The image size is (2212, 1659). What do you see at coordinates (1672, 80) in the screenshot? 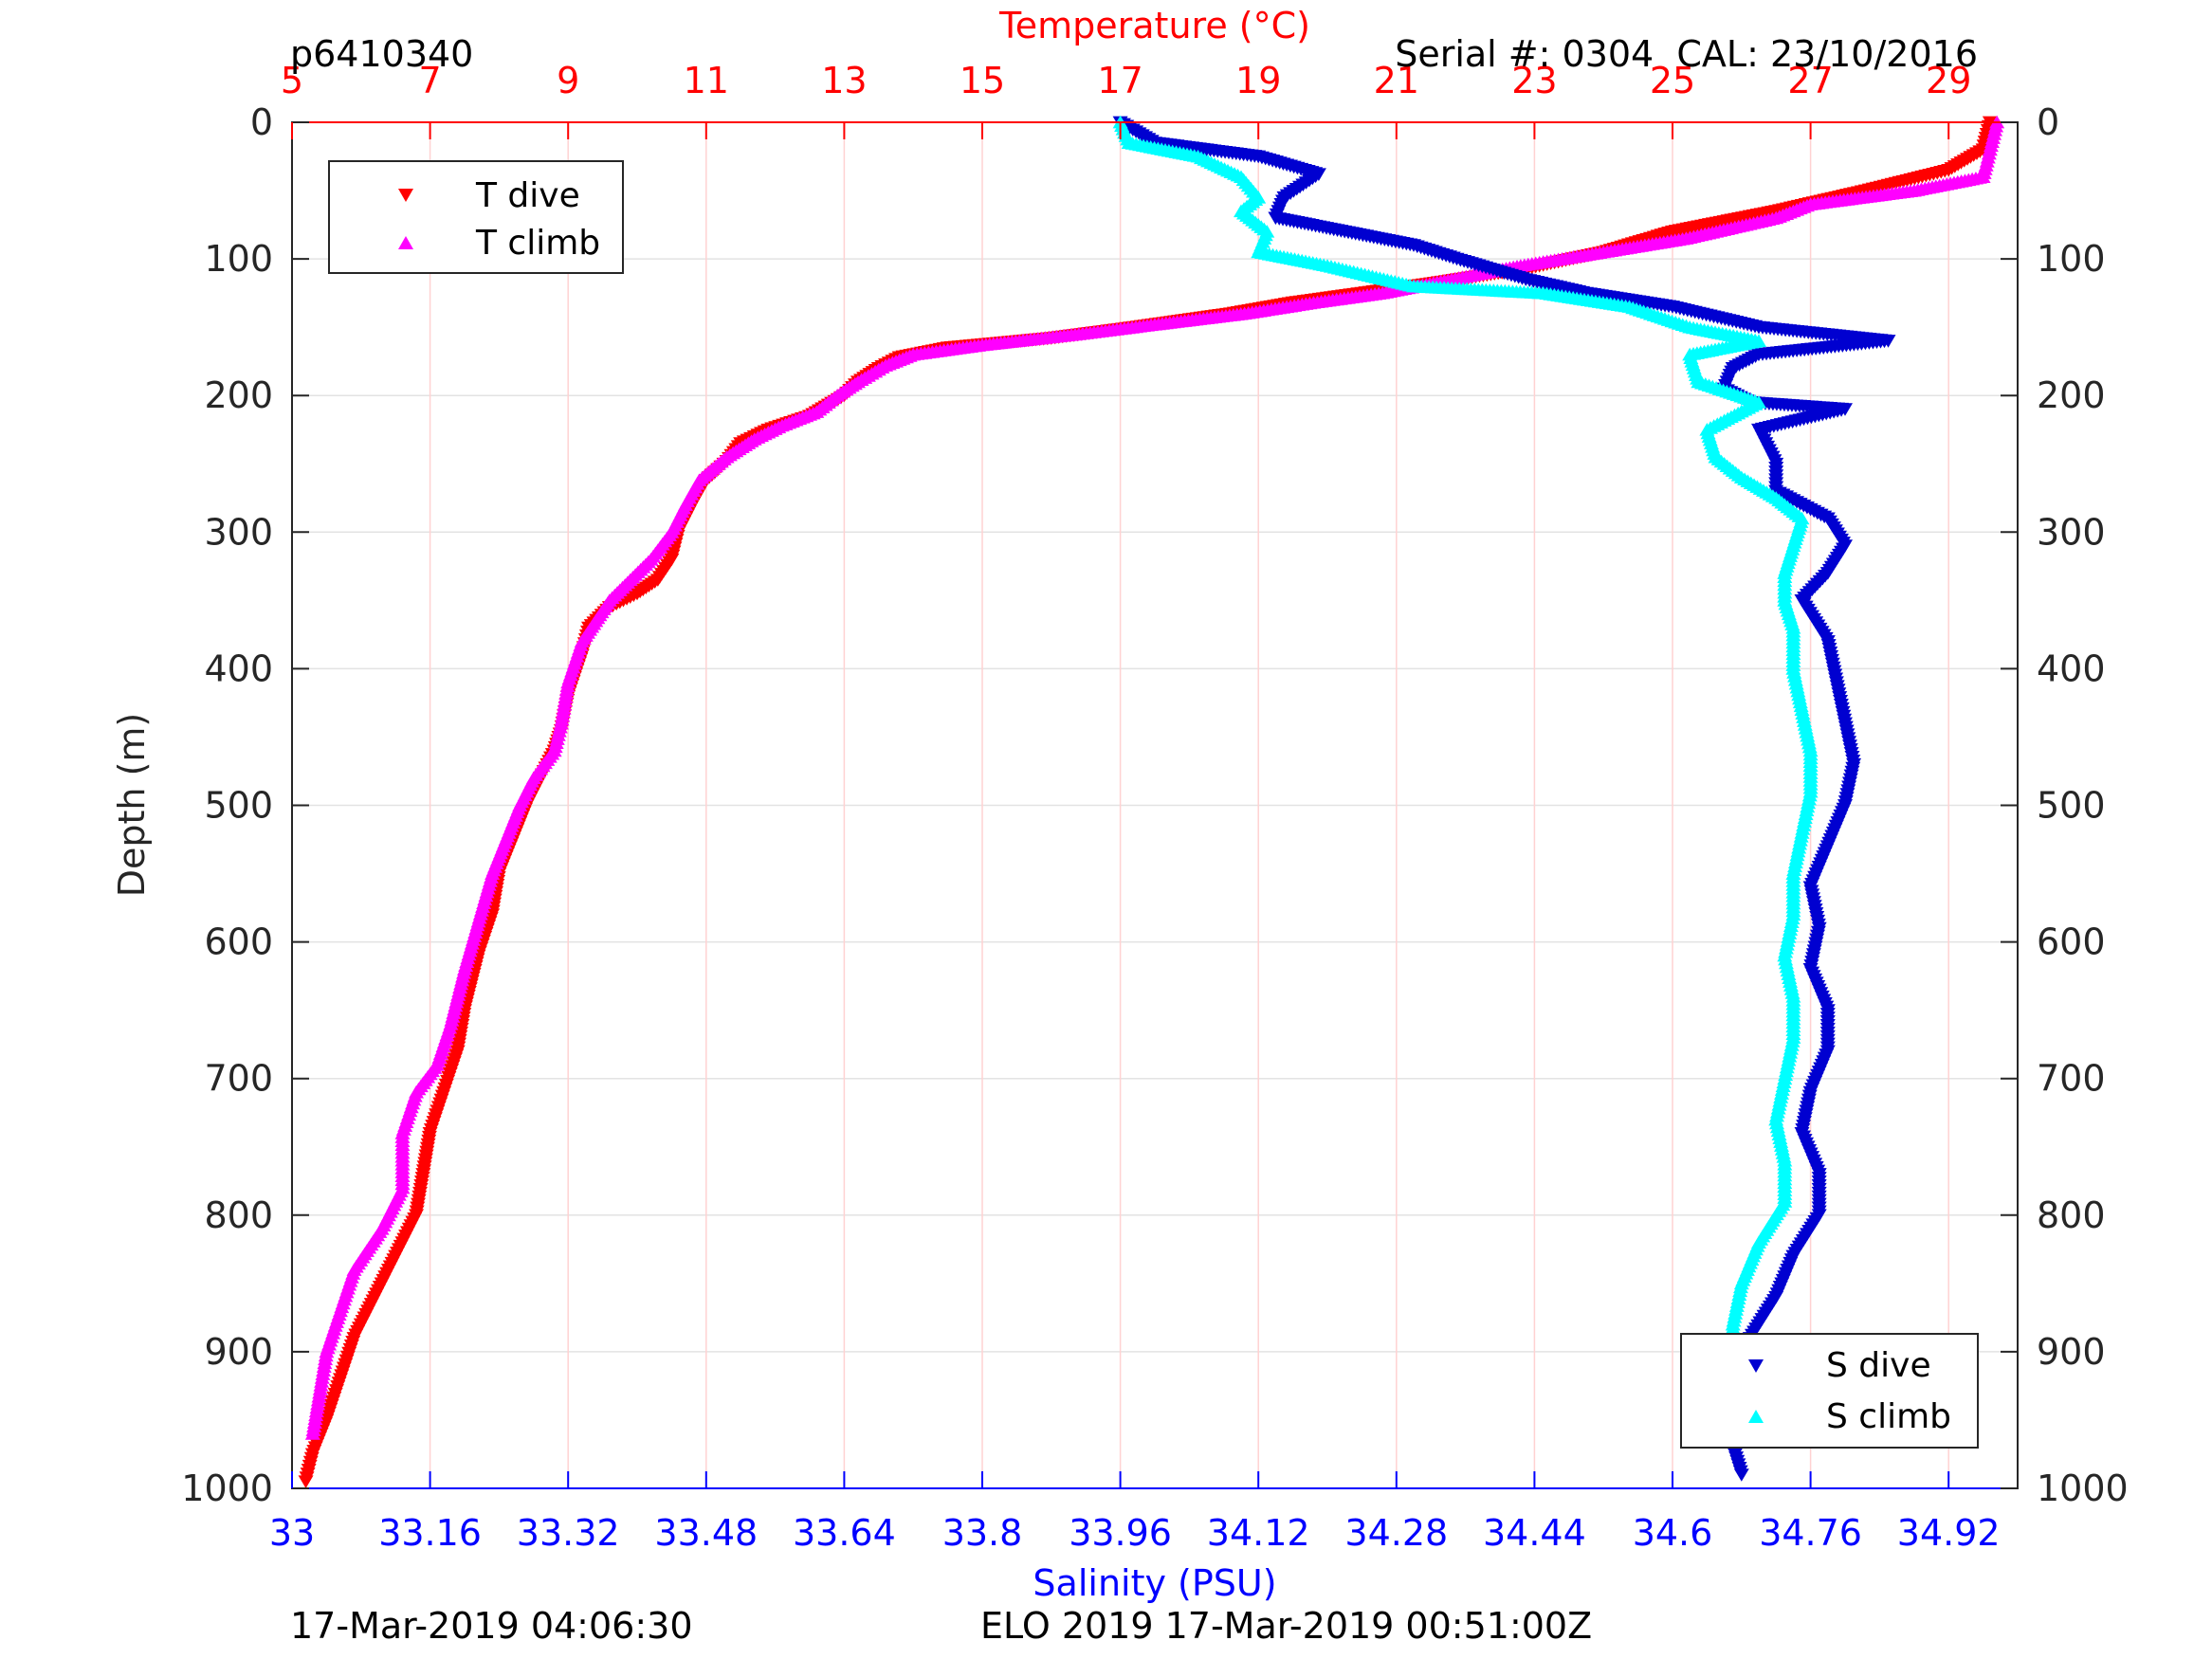
I see `temperature-tick-label: 25` at bounding box center [1672, 80].